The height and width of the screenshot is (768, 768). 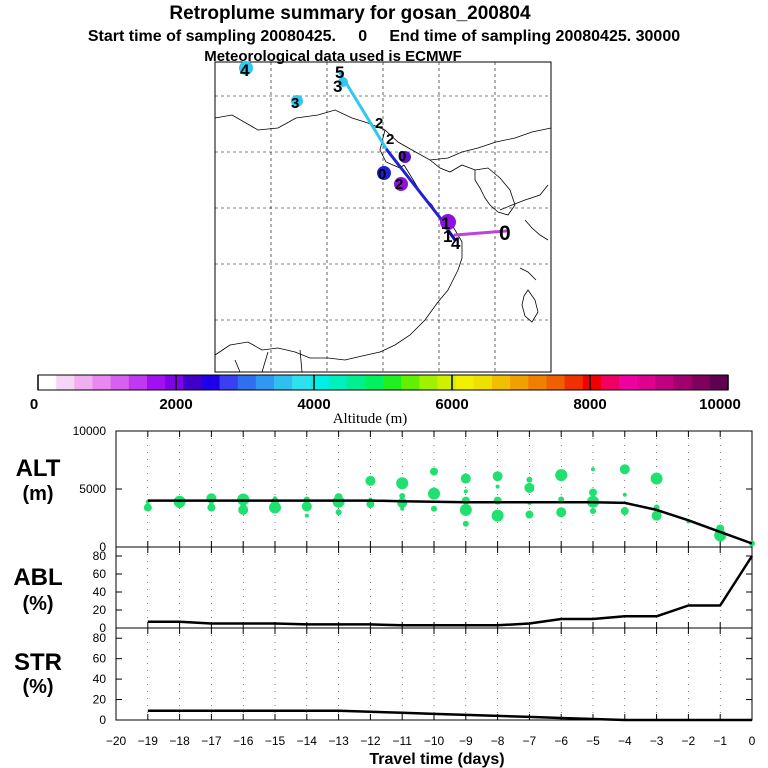 What do you see at coordinates (350, 13) in the screenshot?
I see `figure-title: Retroplume summary for gosan_200804` at bounding box center [350, 13].